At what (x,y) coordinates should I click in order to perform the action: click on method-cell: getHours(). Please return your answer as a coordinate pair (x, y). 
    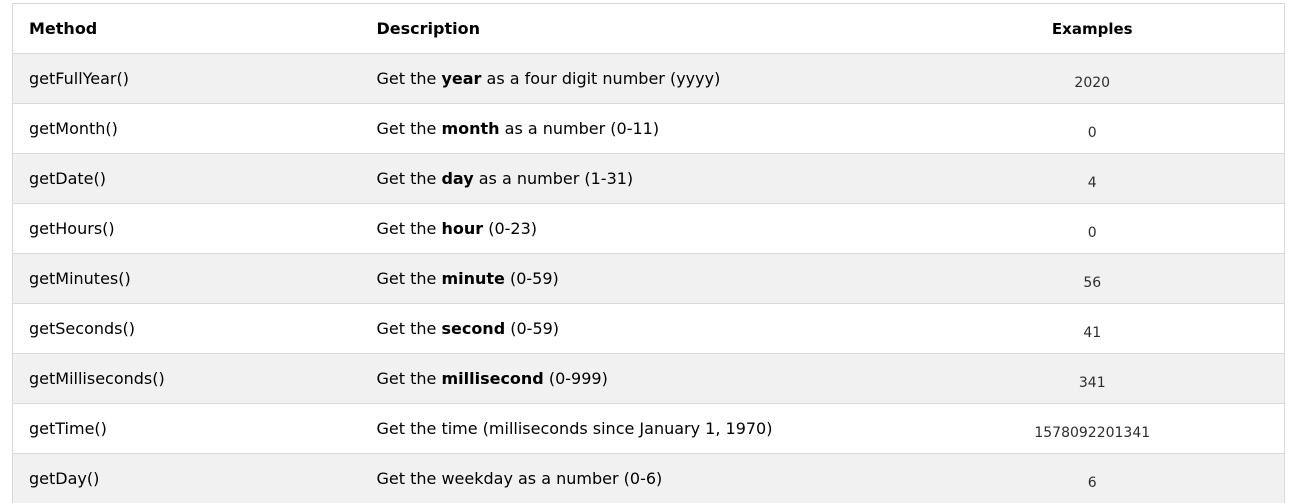
    Looking at the image, I should click on (186, 228).